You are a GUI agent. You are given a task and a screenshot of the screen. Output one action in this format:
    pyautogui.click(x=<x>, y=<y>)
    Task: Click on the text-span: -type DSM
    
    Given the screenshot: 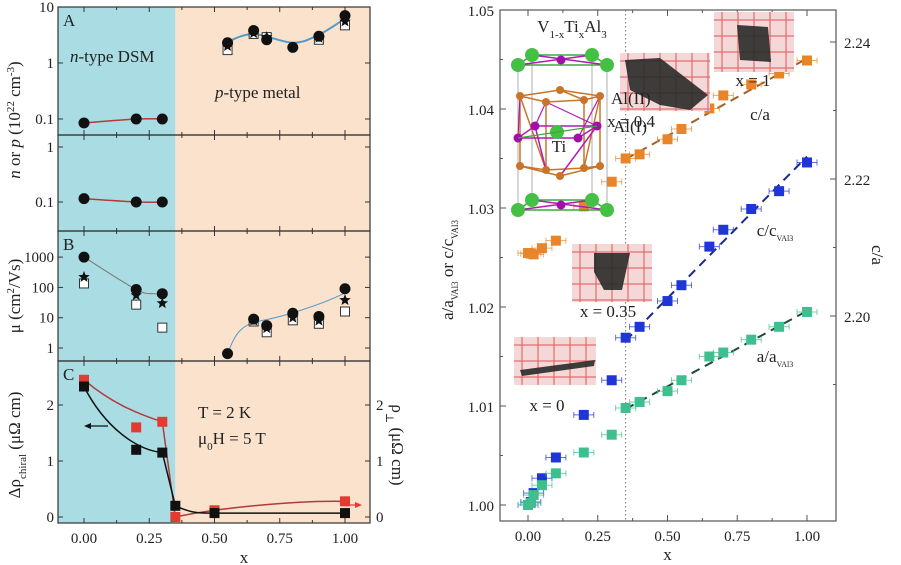 What is the action you would take?
    pyautogui.click(x=117, y=56)
    